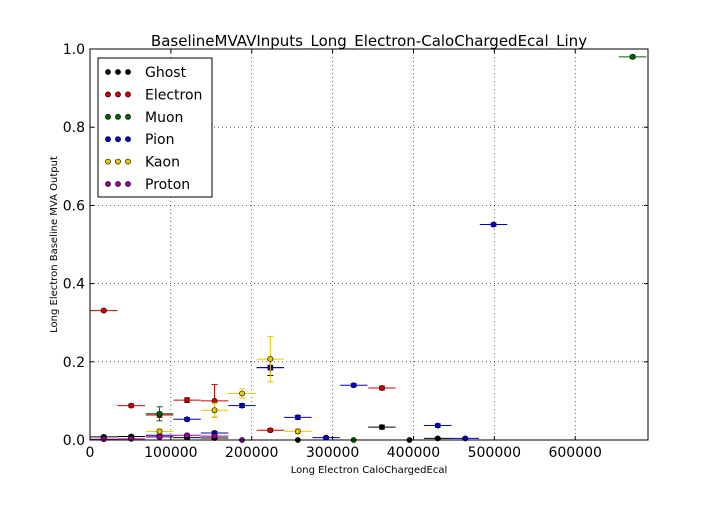  I want to click on x-tick-label: 300000, so click(332, 453).